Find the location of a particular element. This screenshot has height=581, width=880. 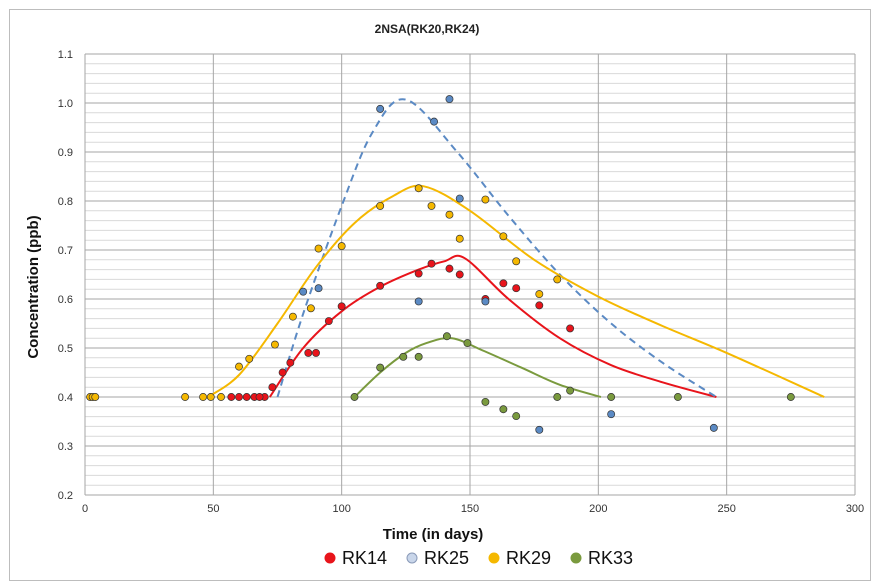

legend-marker-rk25 is located at coordinates (412, 558).